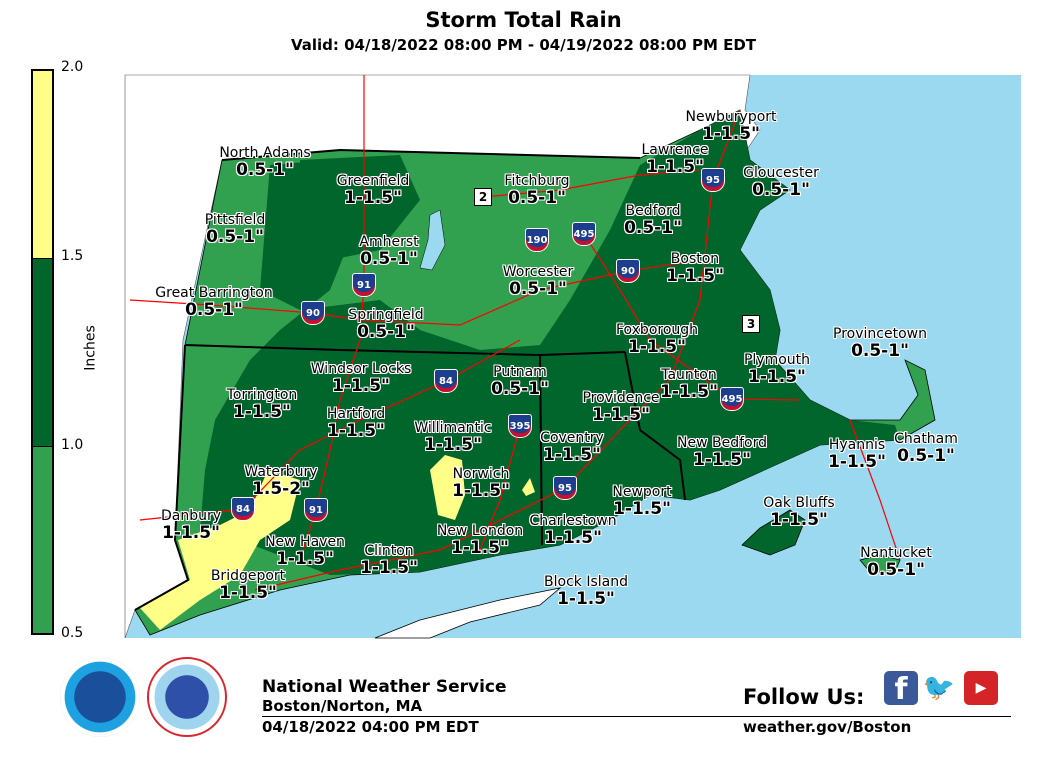  I want to click on interstate-shield-icon: 91, so click(364, 285).